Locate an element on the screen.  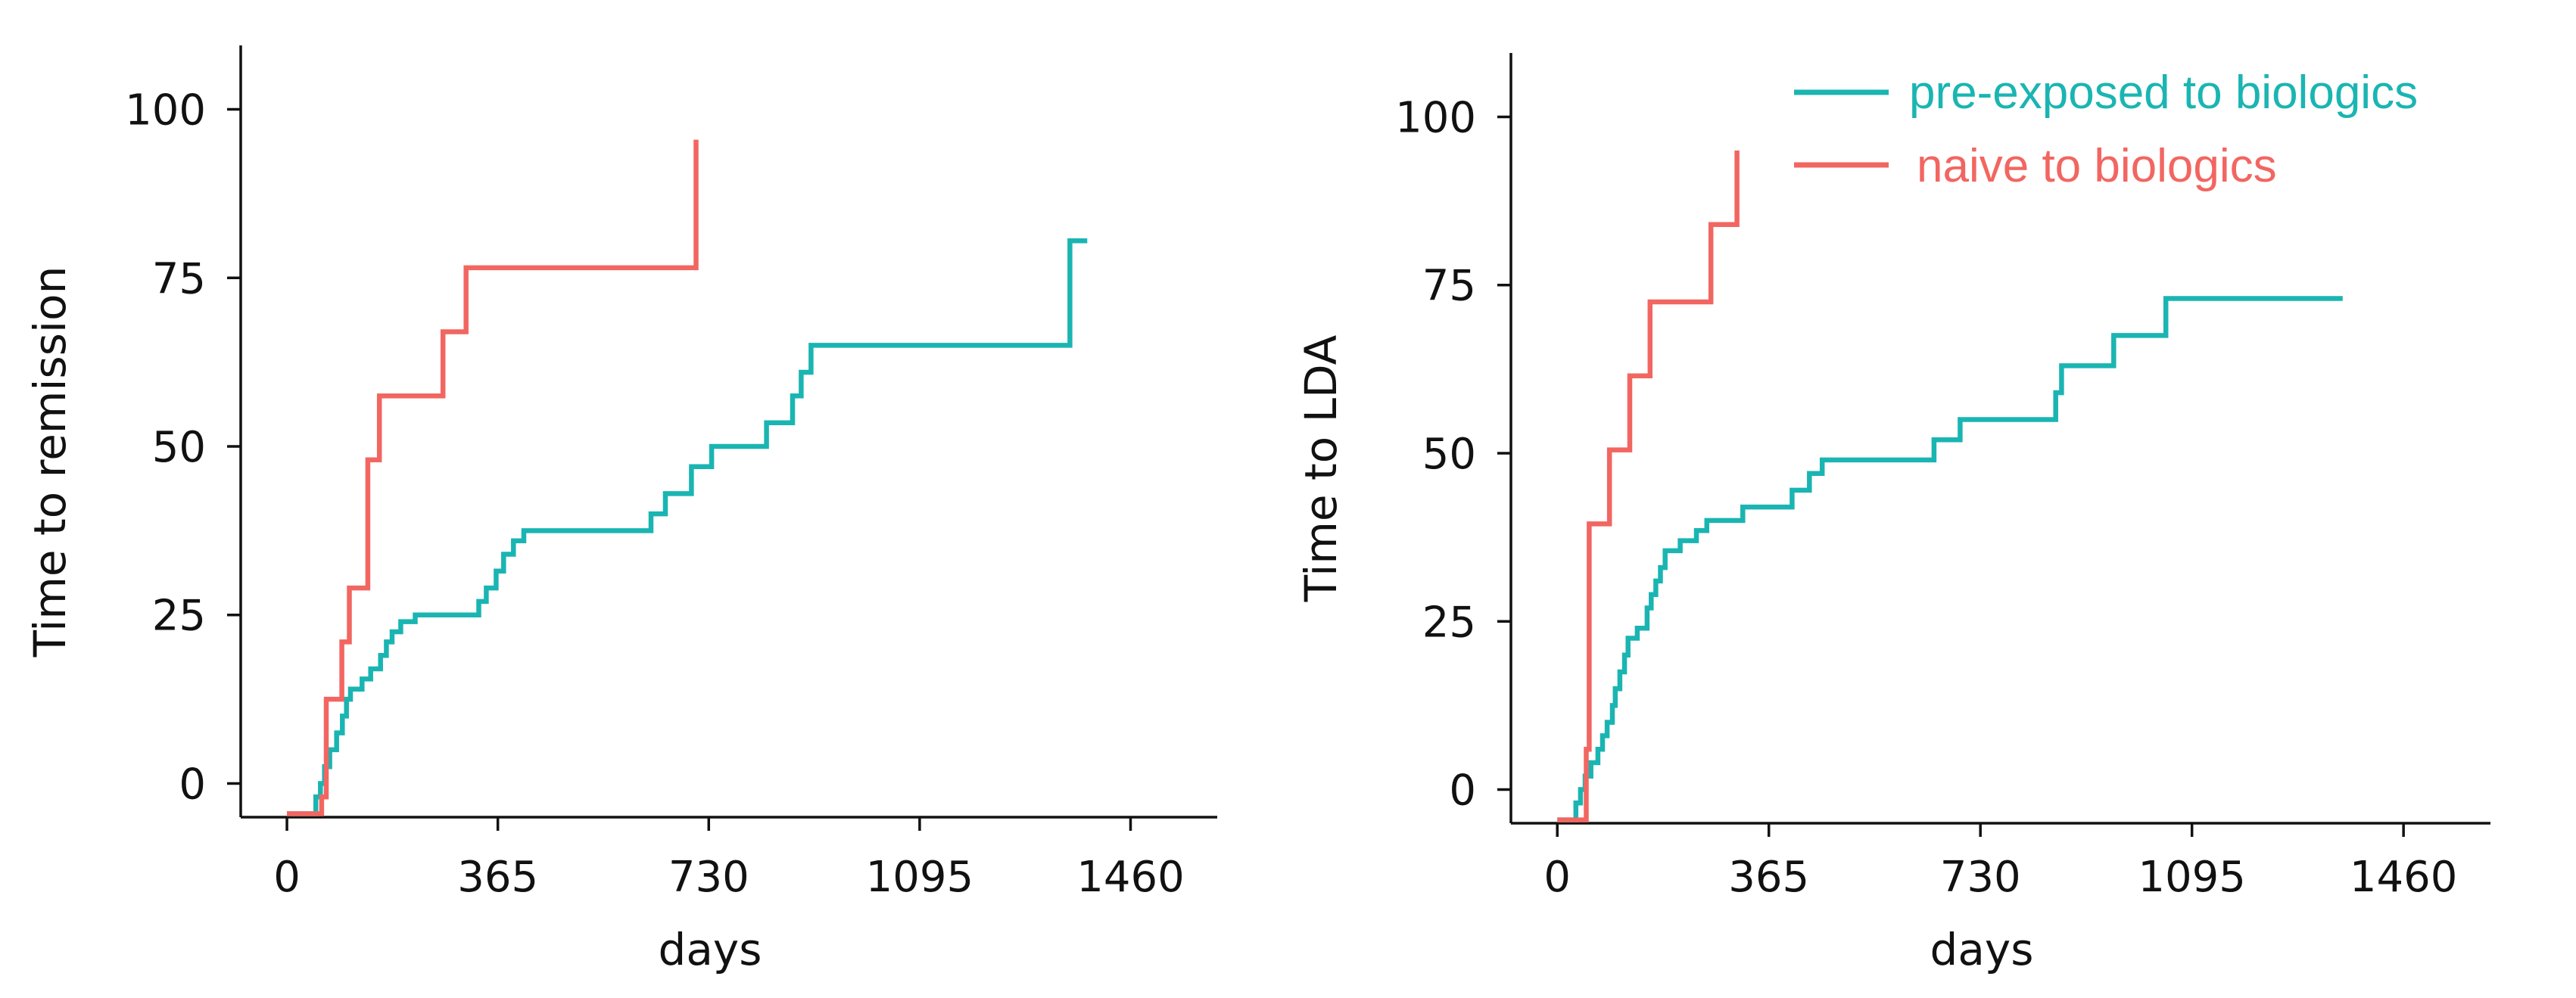
y-axis-title: Time to remission is located at coordinates (50, 462).